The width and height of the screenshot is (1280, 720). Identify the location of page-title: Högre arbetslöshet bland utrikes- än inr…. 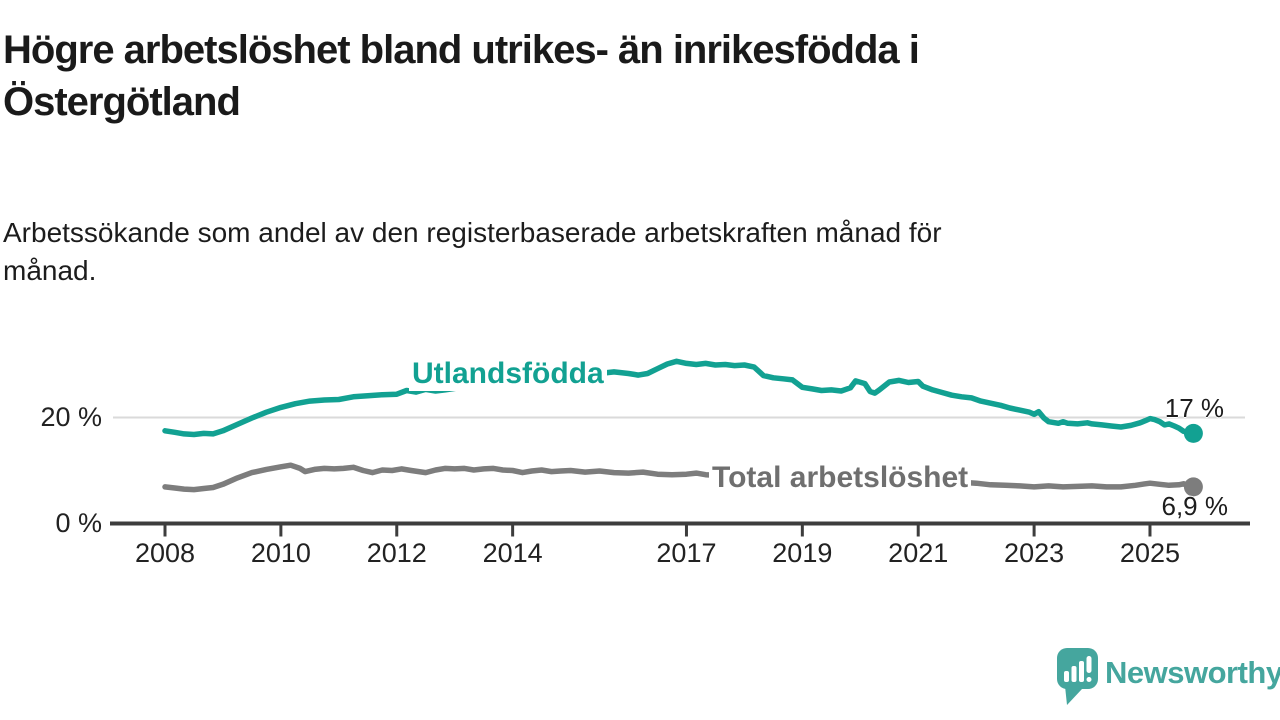
(588, 76).